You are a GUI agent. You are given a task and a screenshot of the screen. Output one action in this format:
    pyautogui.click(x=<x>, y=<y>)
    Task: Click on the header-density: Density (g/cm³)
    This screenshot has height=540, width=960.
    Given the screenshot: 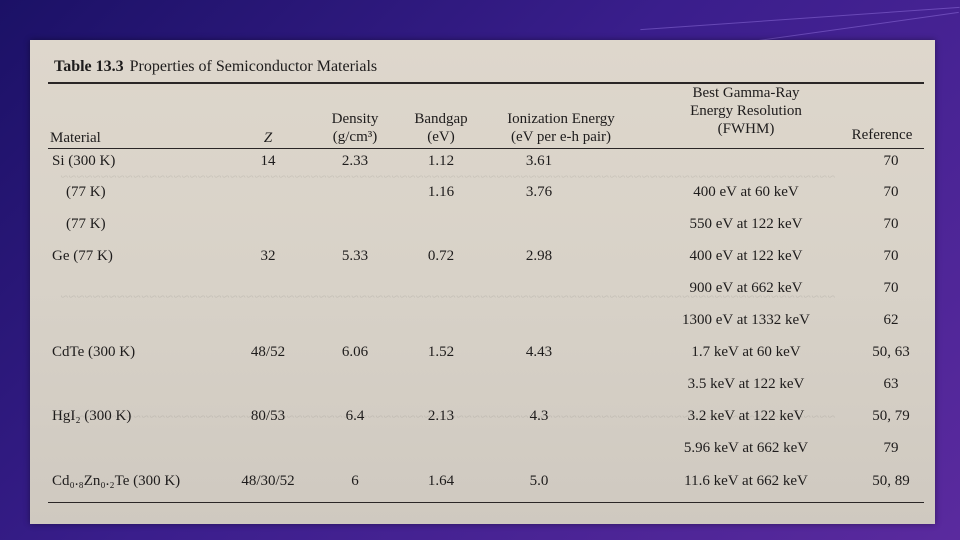 What is the action you would take?
    pyautogui.click(x=355, y=128)
    